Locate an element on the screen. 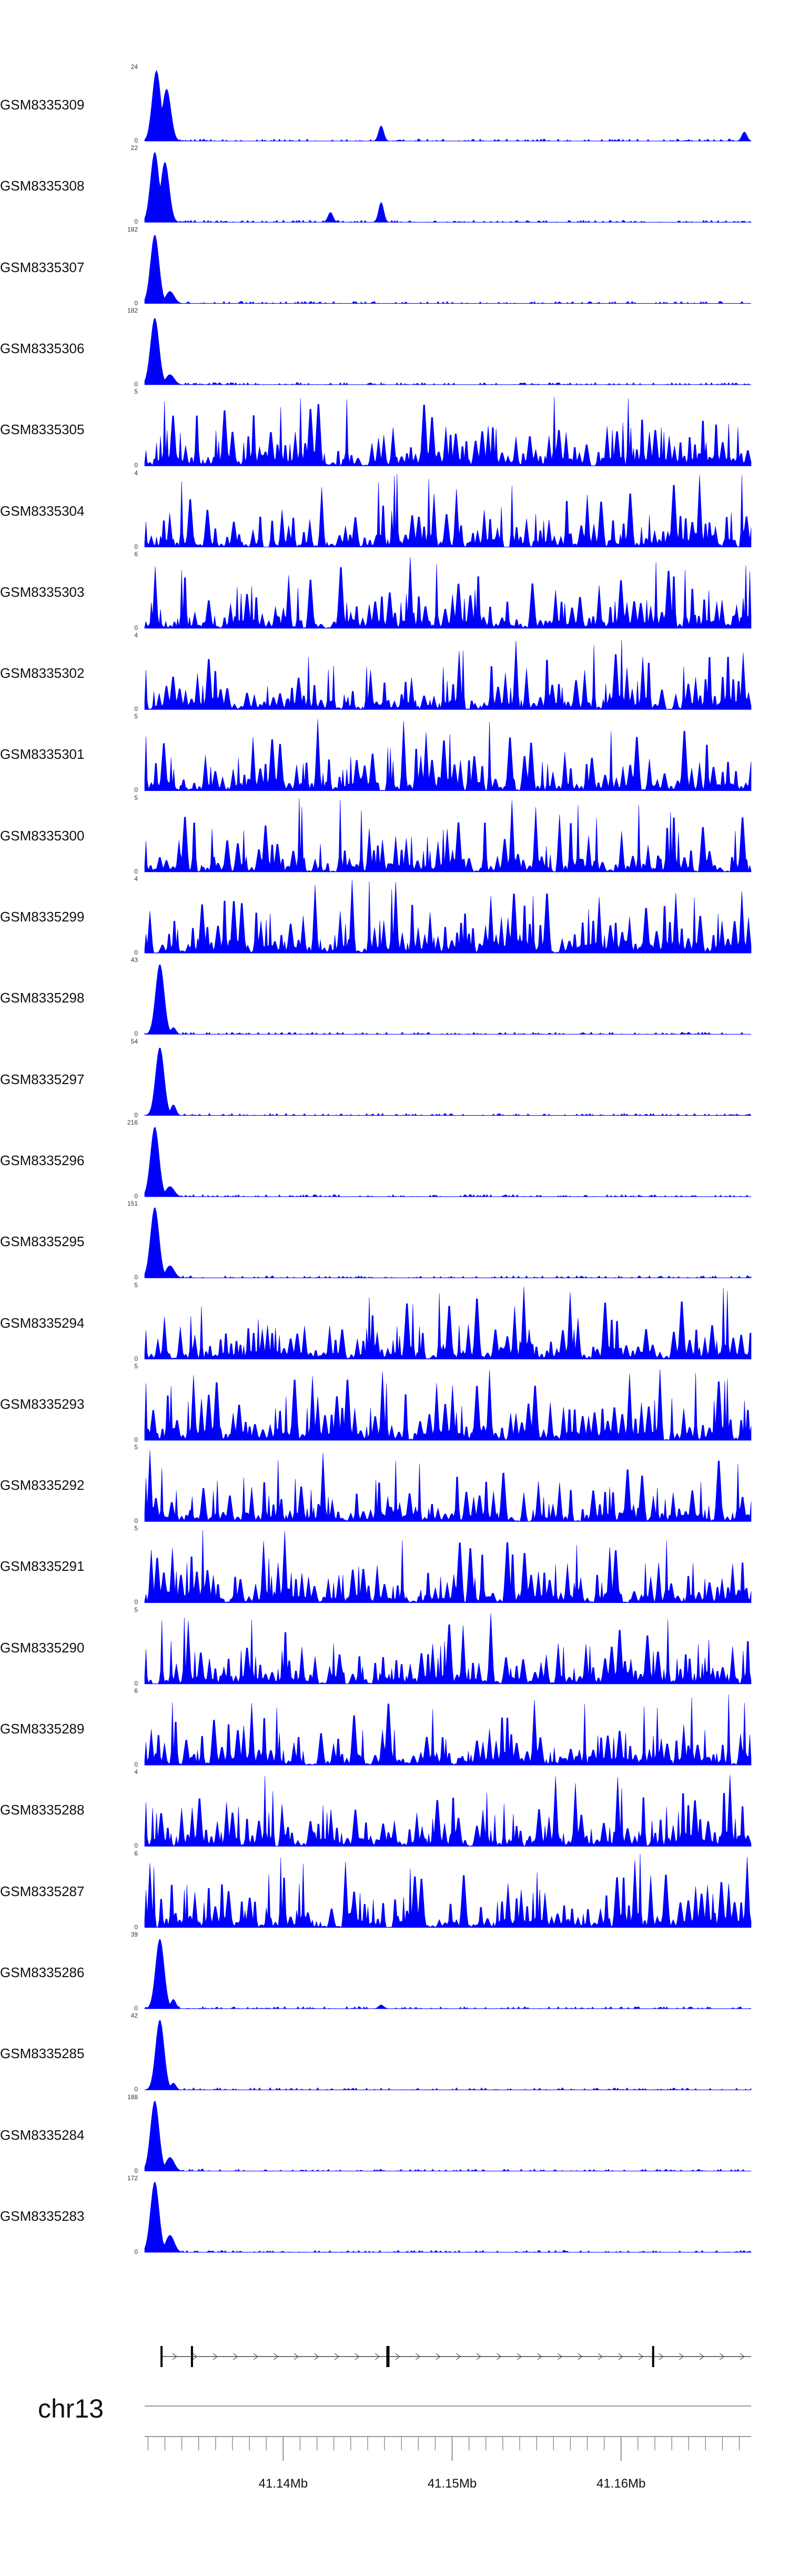  coverage-area-GSM8335299 is located at coordinates (448, 917).